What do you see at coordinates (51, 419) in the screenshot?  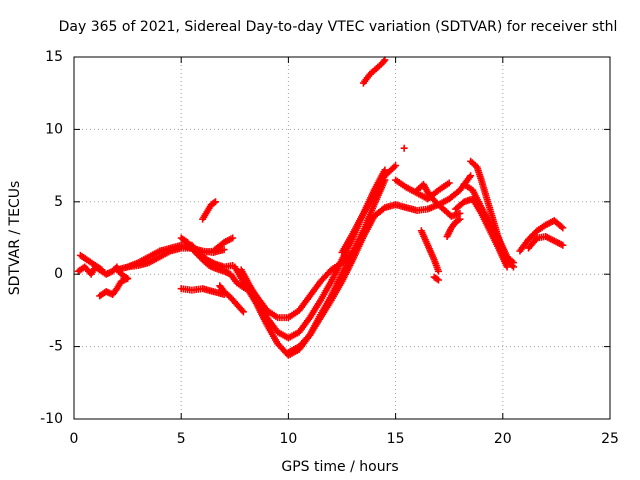 I see `y-tick-label: -10` at bounding box center [51, 419].